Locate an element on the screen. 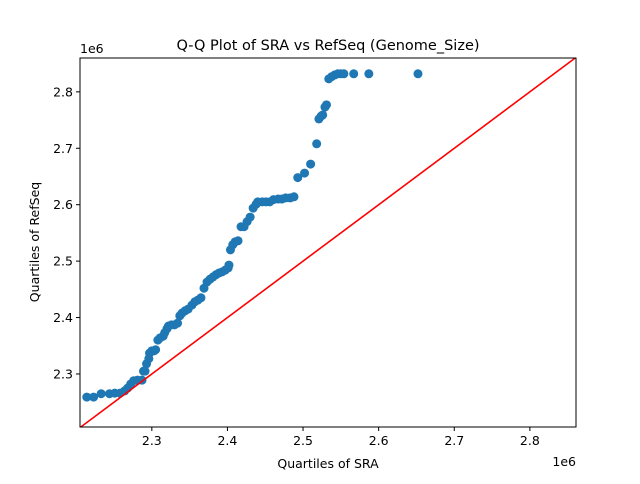 The height and width of the screenshot is (484, 640). y-tick-label: 2.8 is located at coordinates (63, 91).